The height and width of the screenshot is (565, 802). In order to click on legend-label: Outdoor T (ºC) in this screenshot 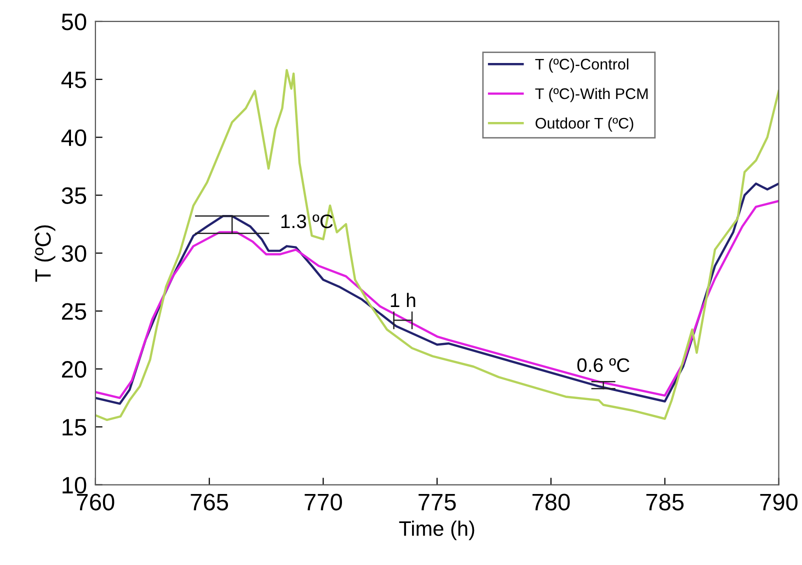, I will do `click(585, 124)`.